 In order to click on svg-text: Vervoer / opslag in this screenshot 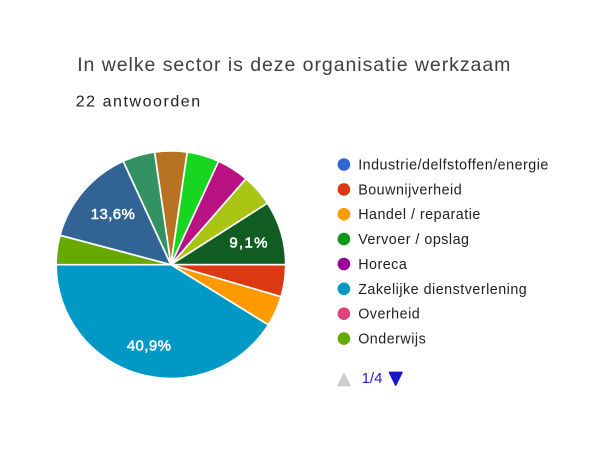, I will do `click(413, 240)`.